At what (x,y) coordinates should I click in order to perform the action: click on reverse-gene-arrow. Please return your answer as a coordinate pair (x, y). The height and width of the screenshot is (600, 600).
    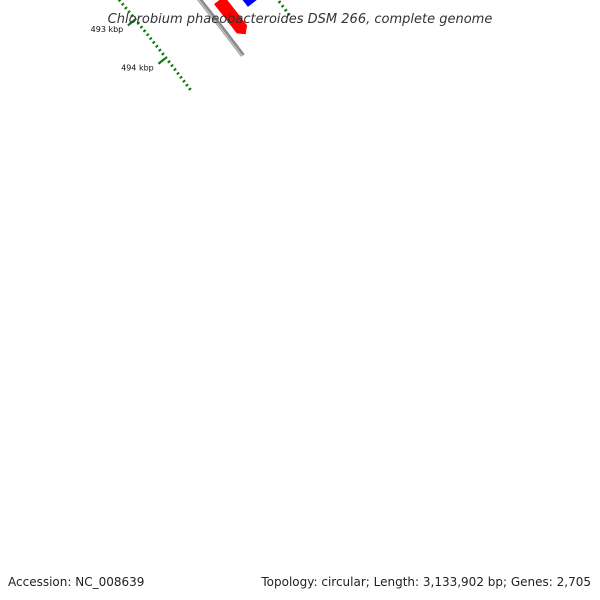
    Looking at the image, I should click on (242, 3).